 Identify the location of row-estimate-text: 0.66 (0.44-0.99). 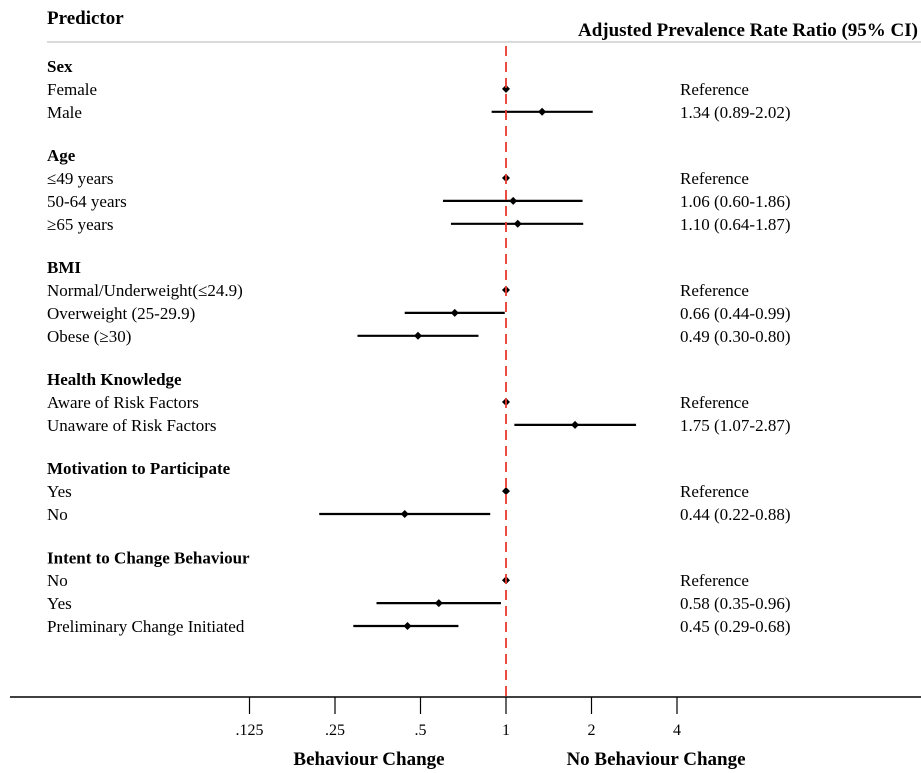
(735, 313).